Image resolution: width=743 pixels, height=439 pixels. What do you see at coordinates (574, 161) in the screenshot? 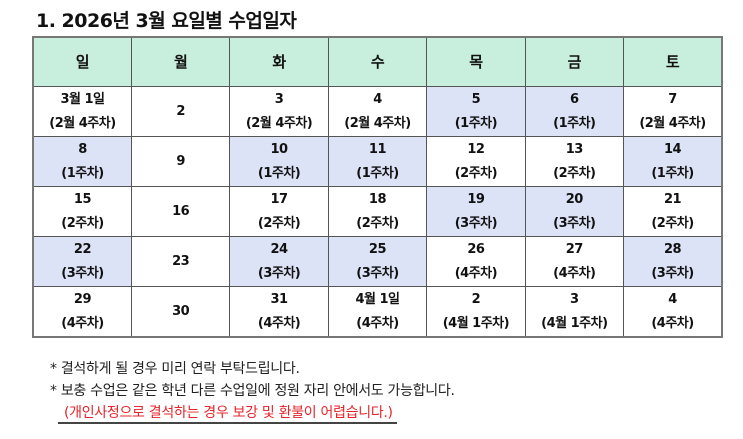
I see `date-cell: 13 (2주차)` at bounding box center [574, 161].